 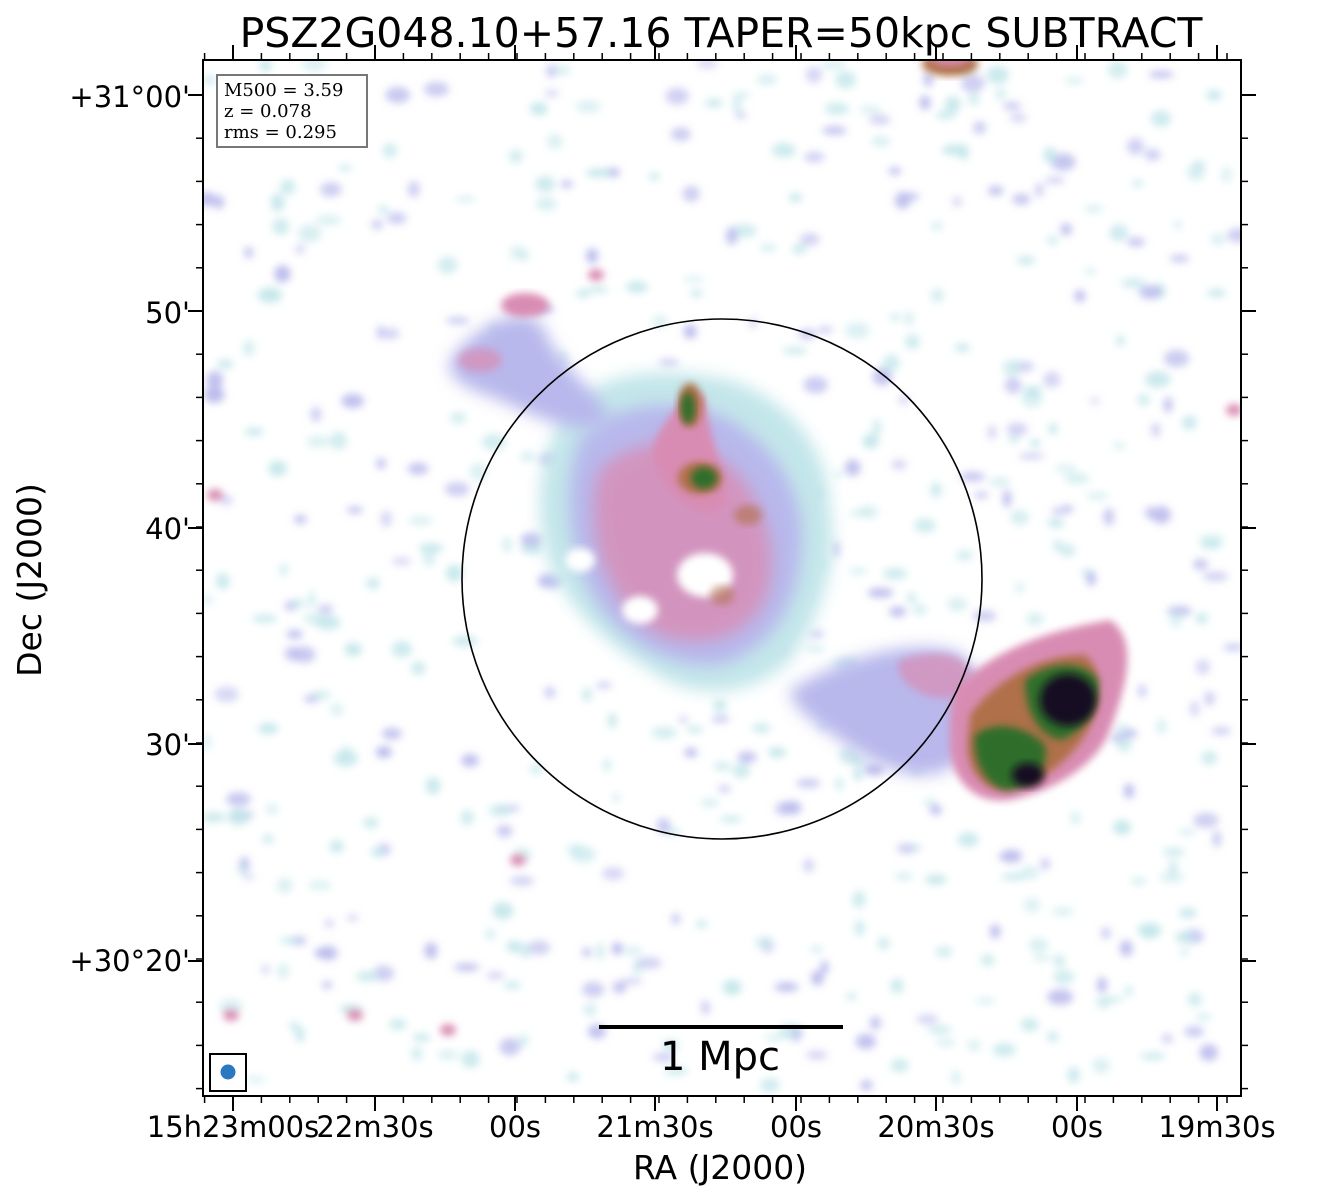 I want to click on southwest-radio-galaxy, so click(x=1039, y=710).